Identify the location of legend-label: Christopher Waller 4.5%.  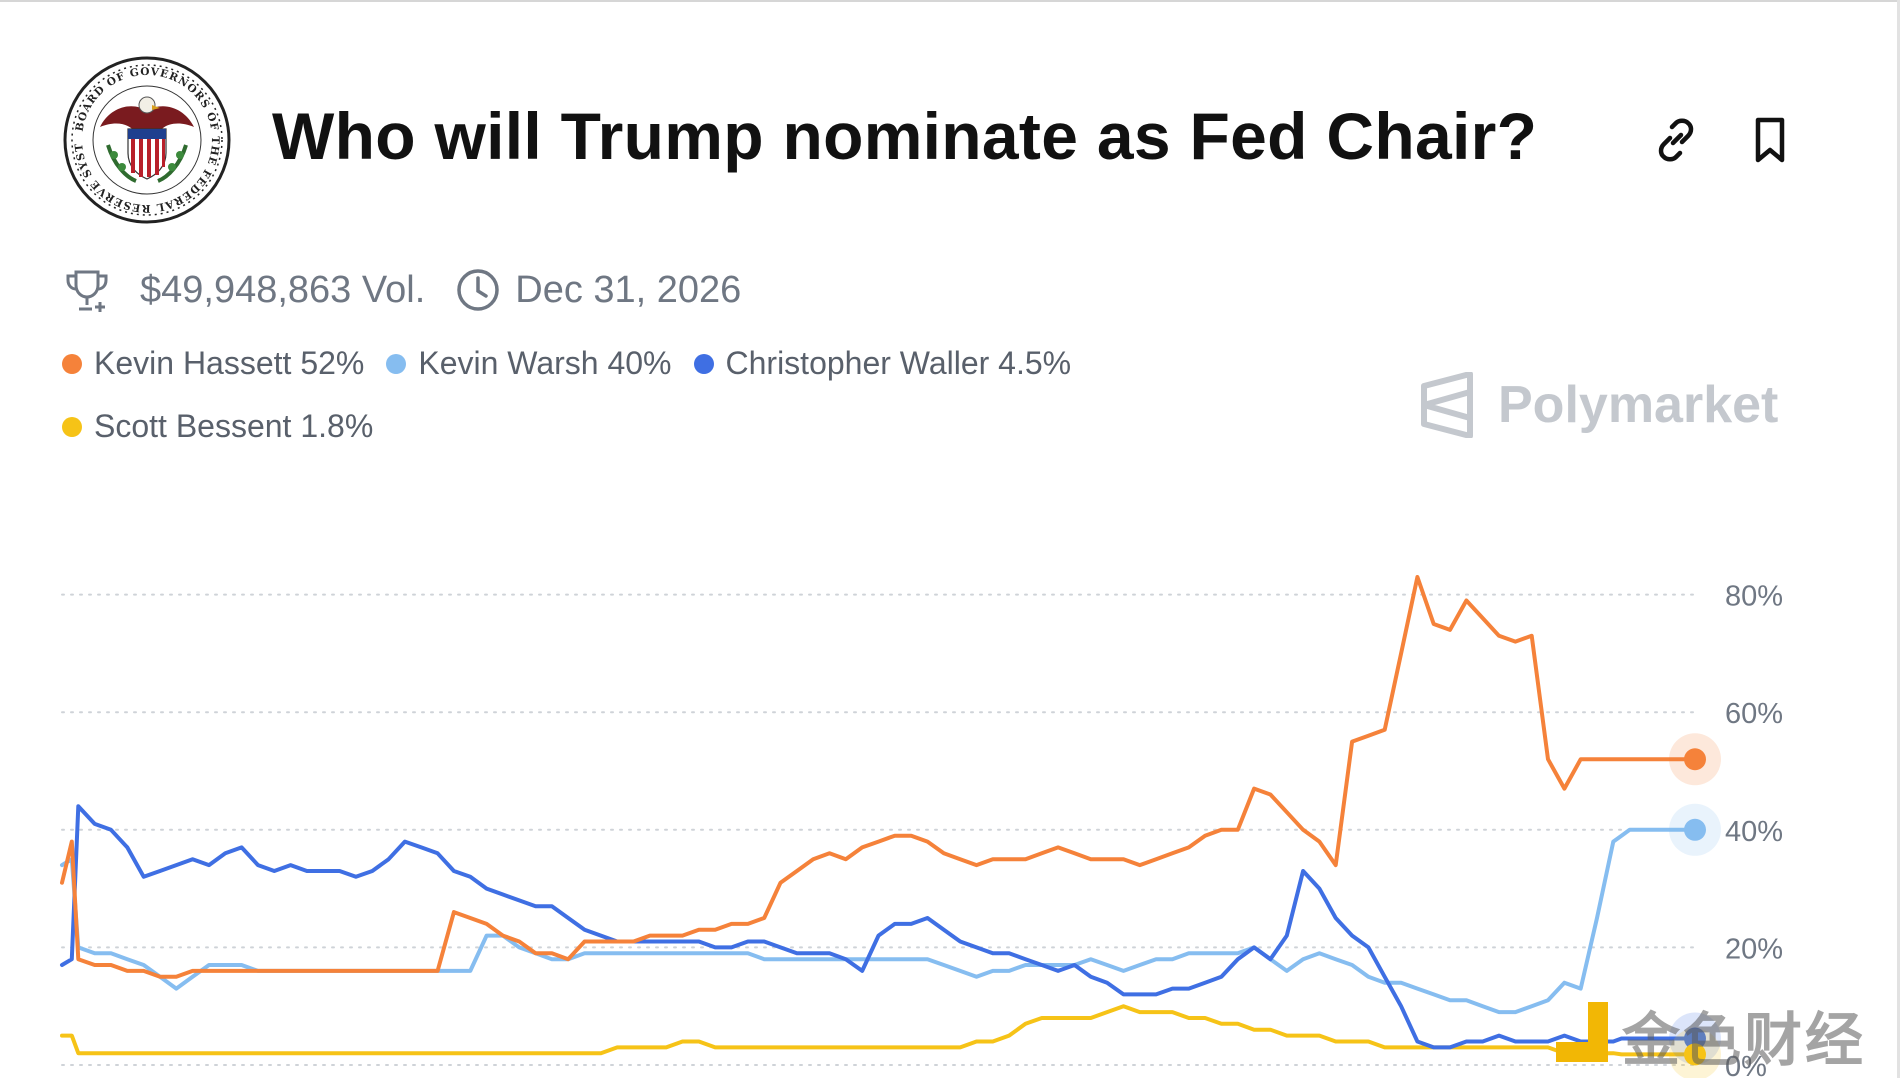
(898, 363).